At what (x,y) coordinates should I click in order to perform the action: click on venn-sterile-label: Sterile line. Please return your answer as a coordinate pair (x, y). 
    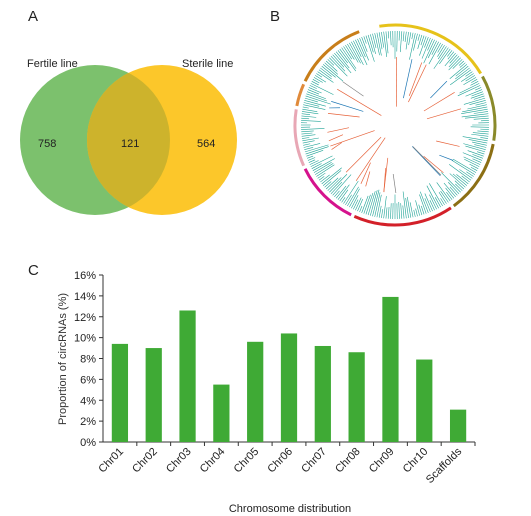
    Looking at the image, I should click on (207, 64).